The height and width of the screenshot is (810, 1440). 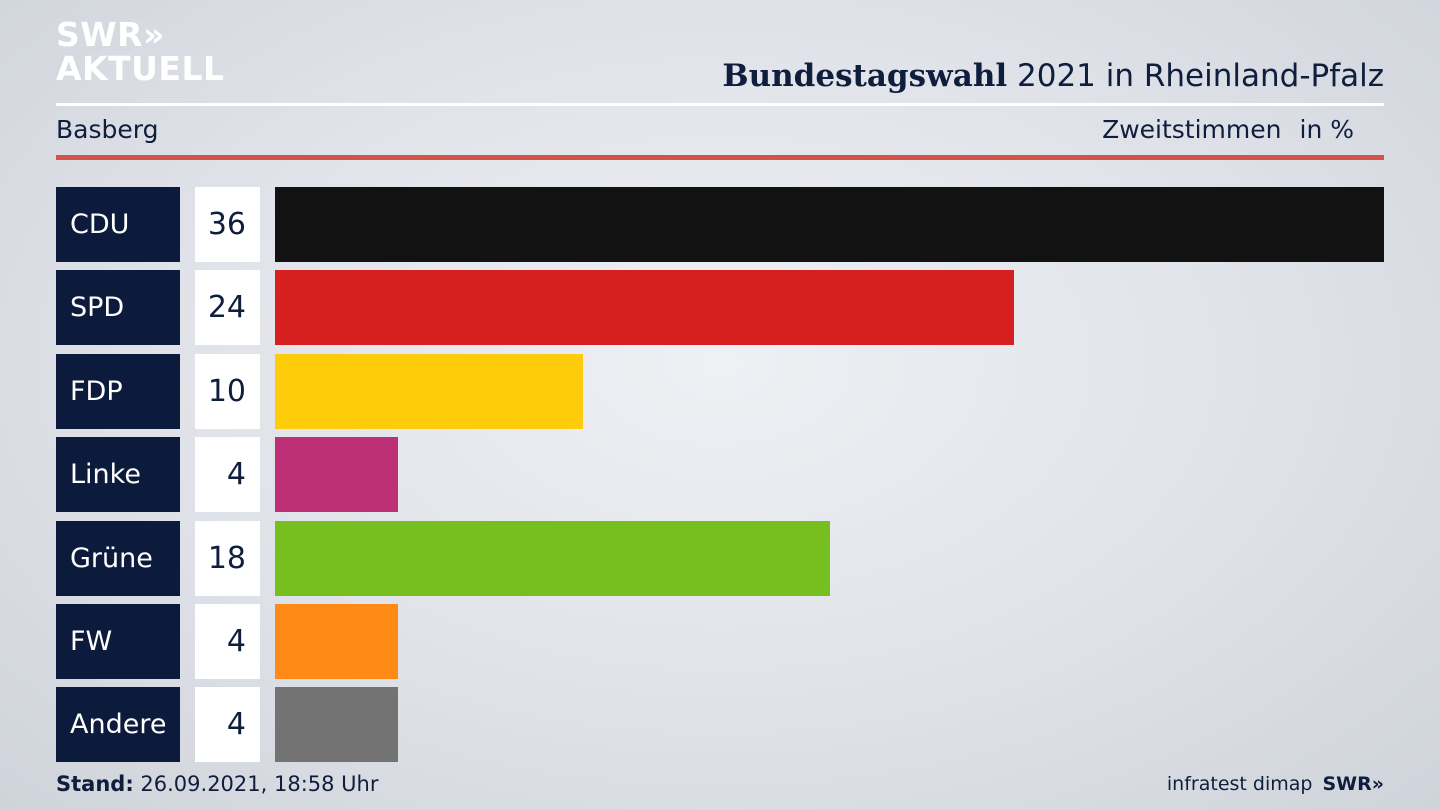 What do you see at coordinates (1353, 784) in the screenshot?
I see `swr-small-logo: SWR»` at bounding box center [1353, 784].